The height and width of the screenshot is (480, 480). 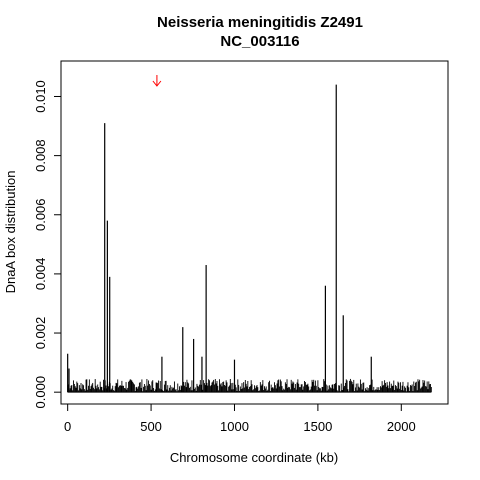 I want to click on x-tick-label: 2000, so click(x=401, y=426).